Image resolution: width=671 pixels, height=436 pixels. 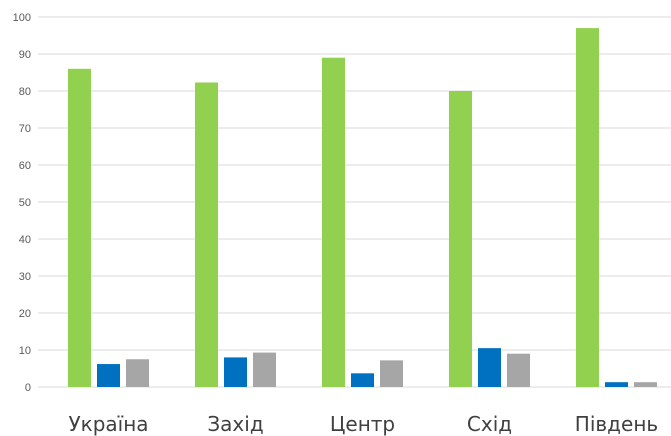 I want to click on x-category-label: Центр, so click(x=362, y=424).